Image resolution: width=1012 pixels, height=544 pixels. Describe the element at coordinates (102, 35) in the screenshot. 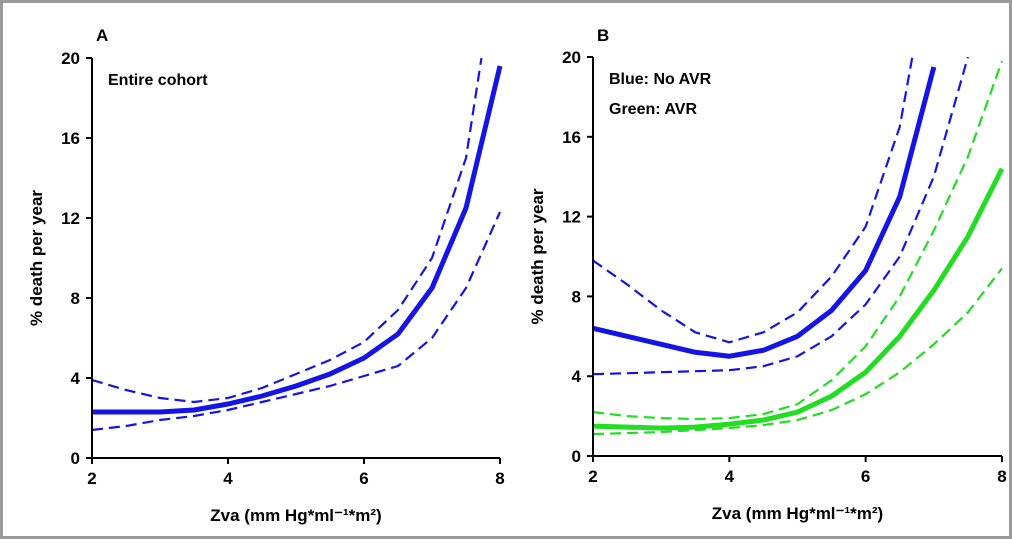

I see `panel-label: A` at that location.